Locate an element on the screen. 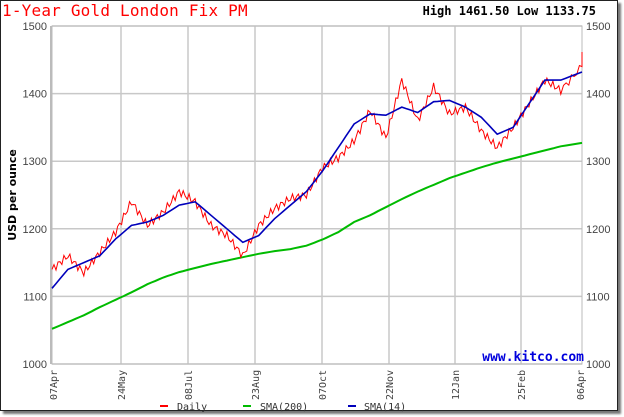 Image resolution: width=624 pixels, height=417 pixels. x-tick-label: 08Jul is located at coordinates (189, 385).